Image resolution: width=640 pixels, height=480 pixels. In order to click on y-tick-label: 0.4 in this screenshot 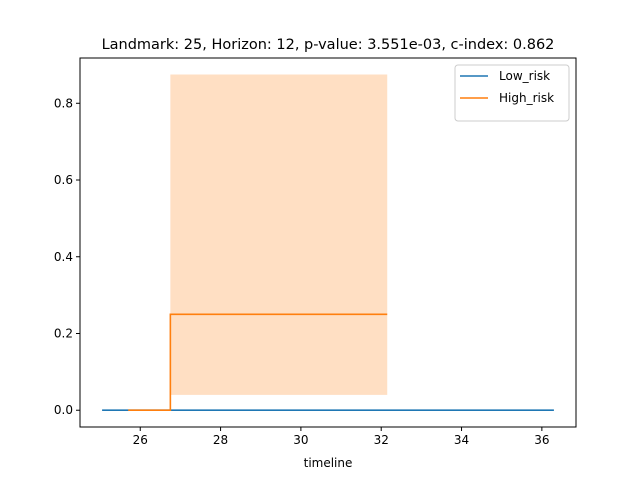, I will do `click(63, 257)`.